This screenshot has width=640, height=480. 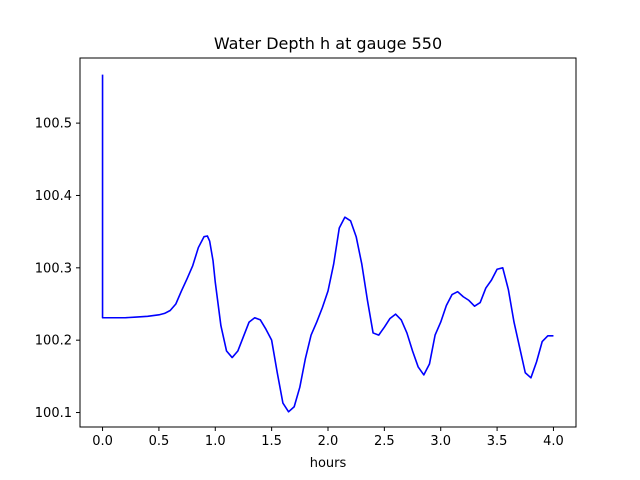 I want to click on y-tick-label: 100.5, so click(x=53, y=124).